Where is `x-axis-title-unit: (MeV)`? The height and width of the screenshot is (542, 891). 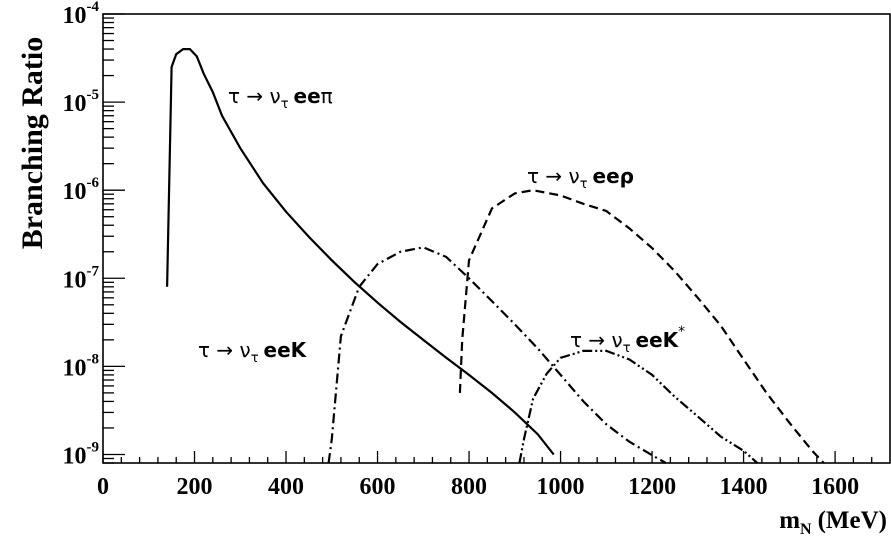
x-axis-title-unit: (MeV) is located at coordinates (852, 520).